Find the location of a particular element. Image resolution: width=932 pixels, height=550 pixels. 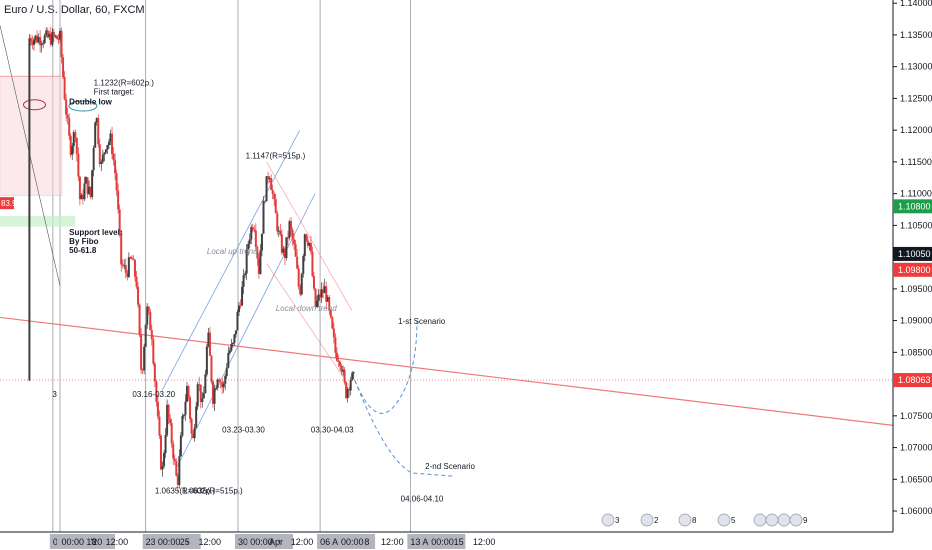

time-label: 8 is located at coordinates (366, 542).